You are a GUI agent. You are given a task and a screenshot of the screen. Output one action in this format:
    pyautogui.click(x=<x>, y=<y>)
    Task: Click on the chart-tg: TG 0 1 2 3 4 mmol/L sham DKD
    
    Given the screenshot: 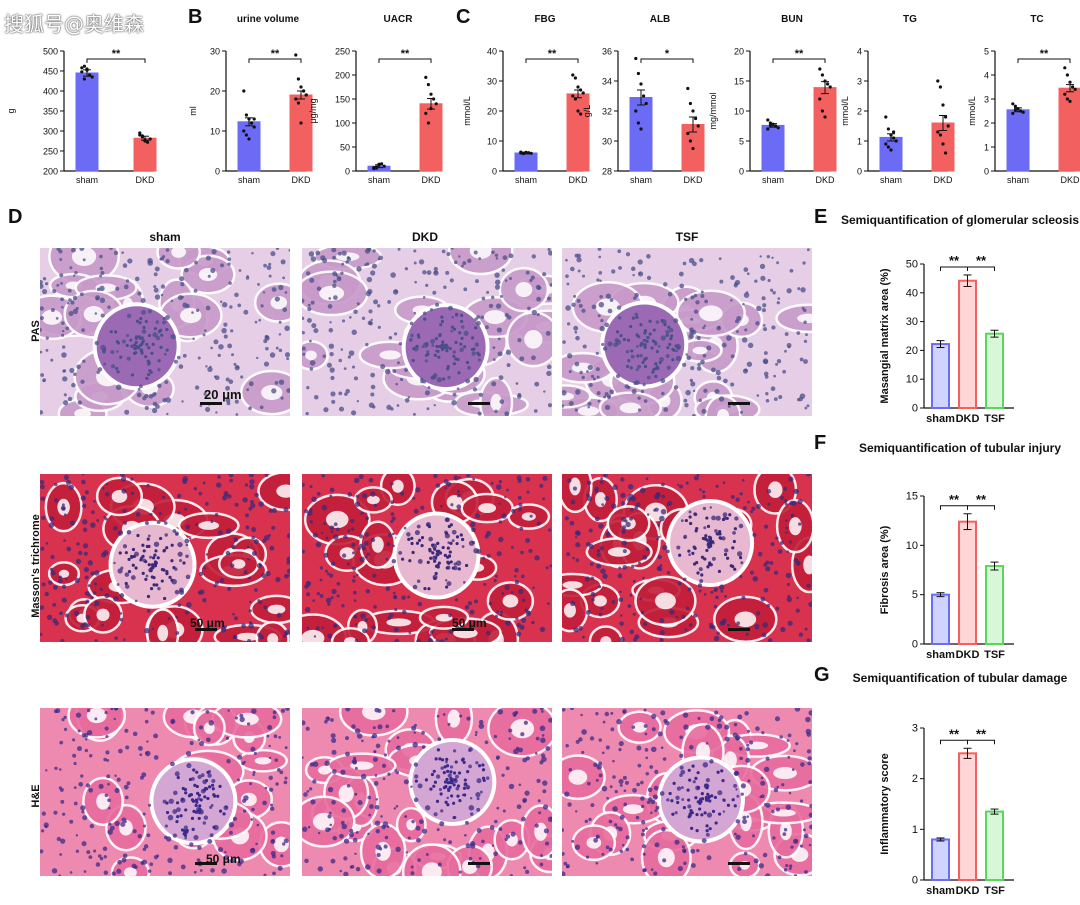 What is the action you would take?
    pyautogui.click(x=897, y=99)
    